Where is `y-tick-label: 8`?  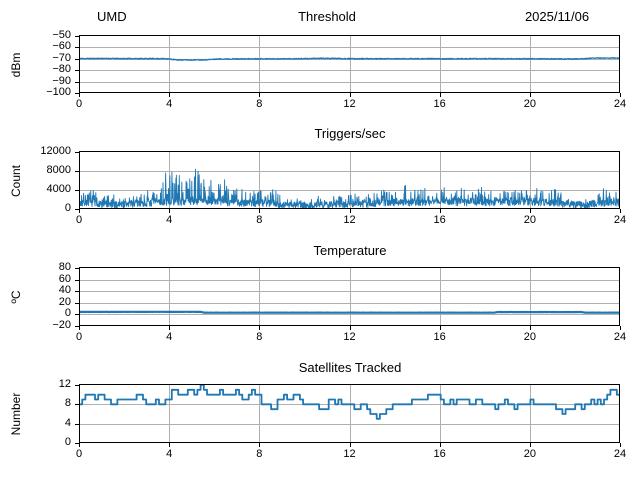
y-tick-label: 8 is located at coordinates (67, 403).